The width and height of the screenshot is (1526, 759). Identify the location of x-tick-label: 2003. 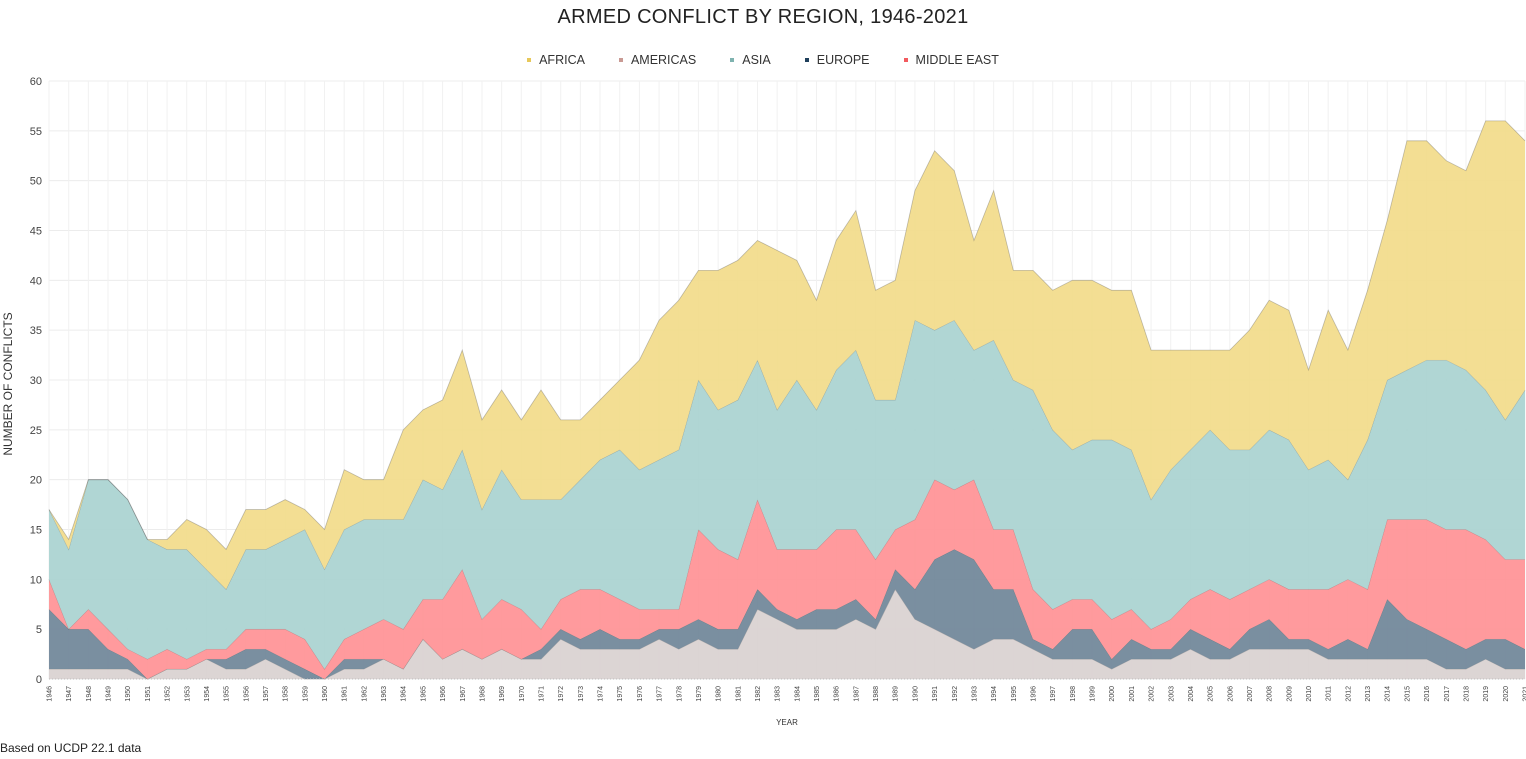
(1171, 694).